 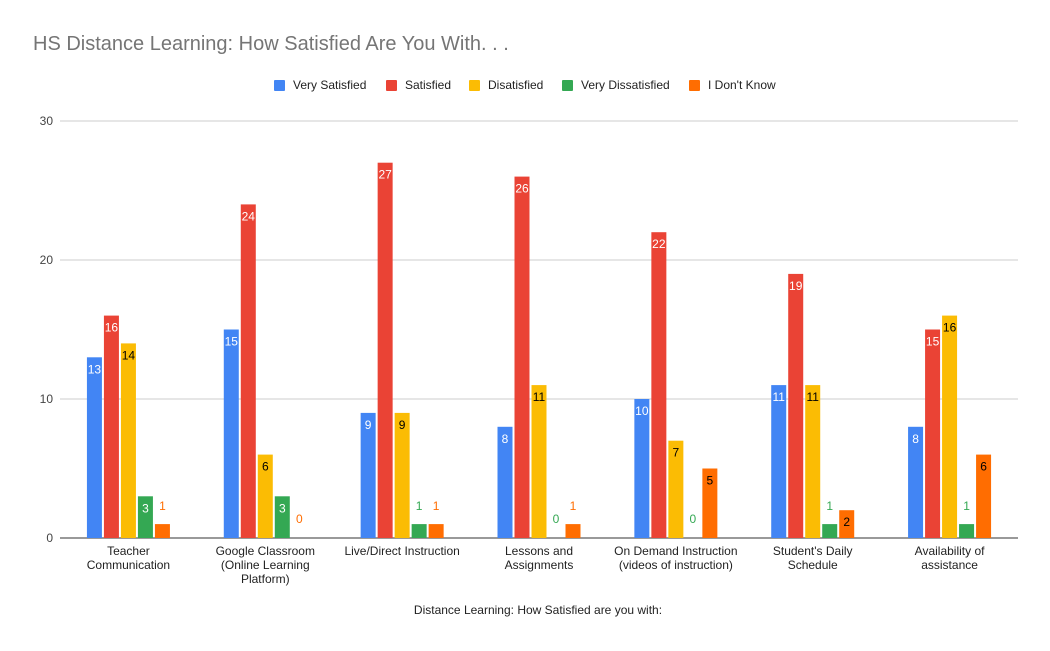 What do you see at coordinates (47, 260) in the screenshot?
I see `y-tick-label: 20` at bounding box center [47, 260].